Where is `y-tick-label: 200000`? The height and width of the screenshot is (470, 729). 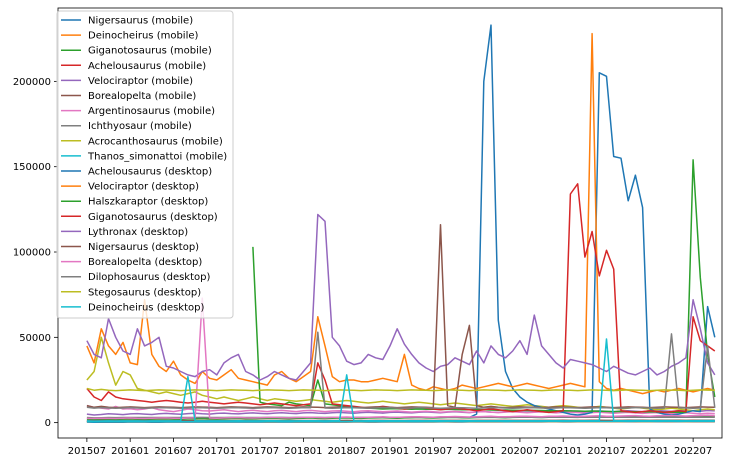 y-tick-label: 200000 is located at coordinates (32, 82).